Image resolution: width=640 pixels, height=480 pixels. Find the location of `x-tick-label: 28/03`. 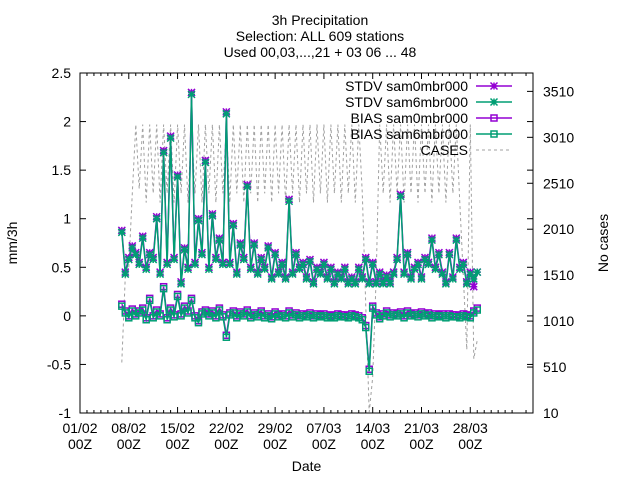

x-tick-label: 28/03 is located at coordinates (470, 428).